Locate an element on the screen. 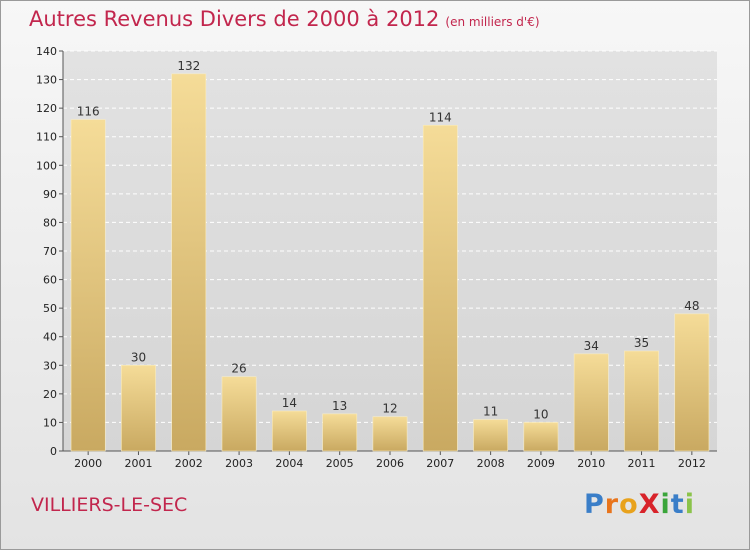 The height and width of the screenshot is (550, 750). bar-2010 is located at coordinates (591, 402).